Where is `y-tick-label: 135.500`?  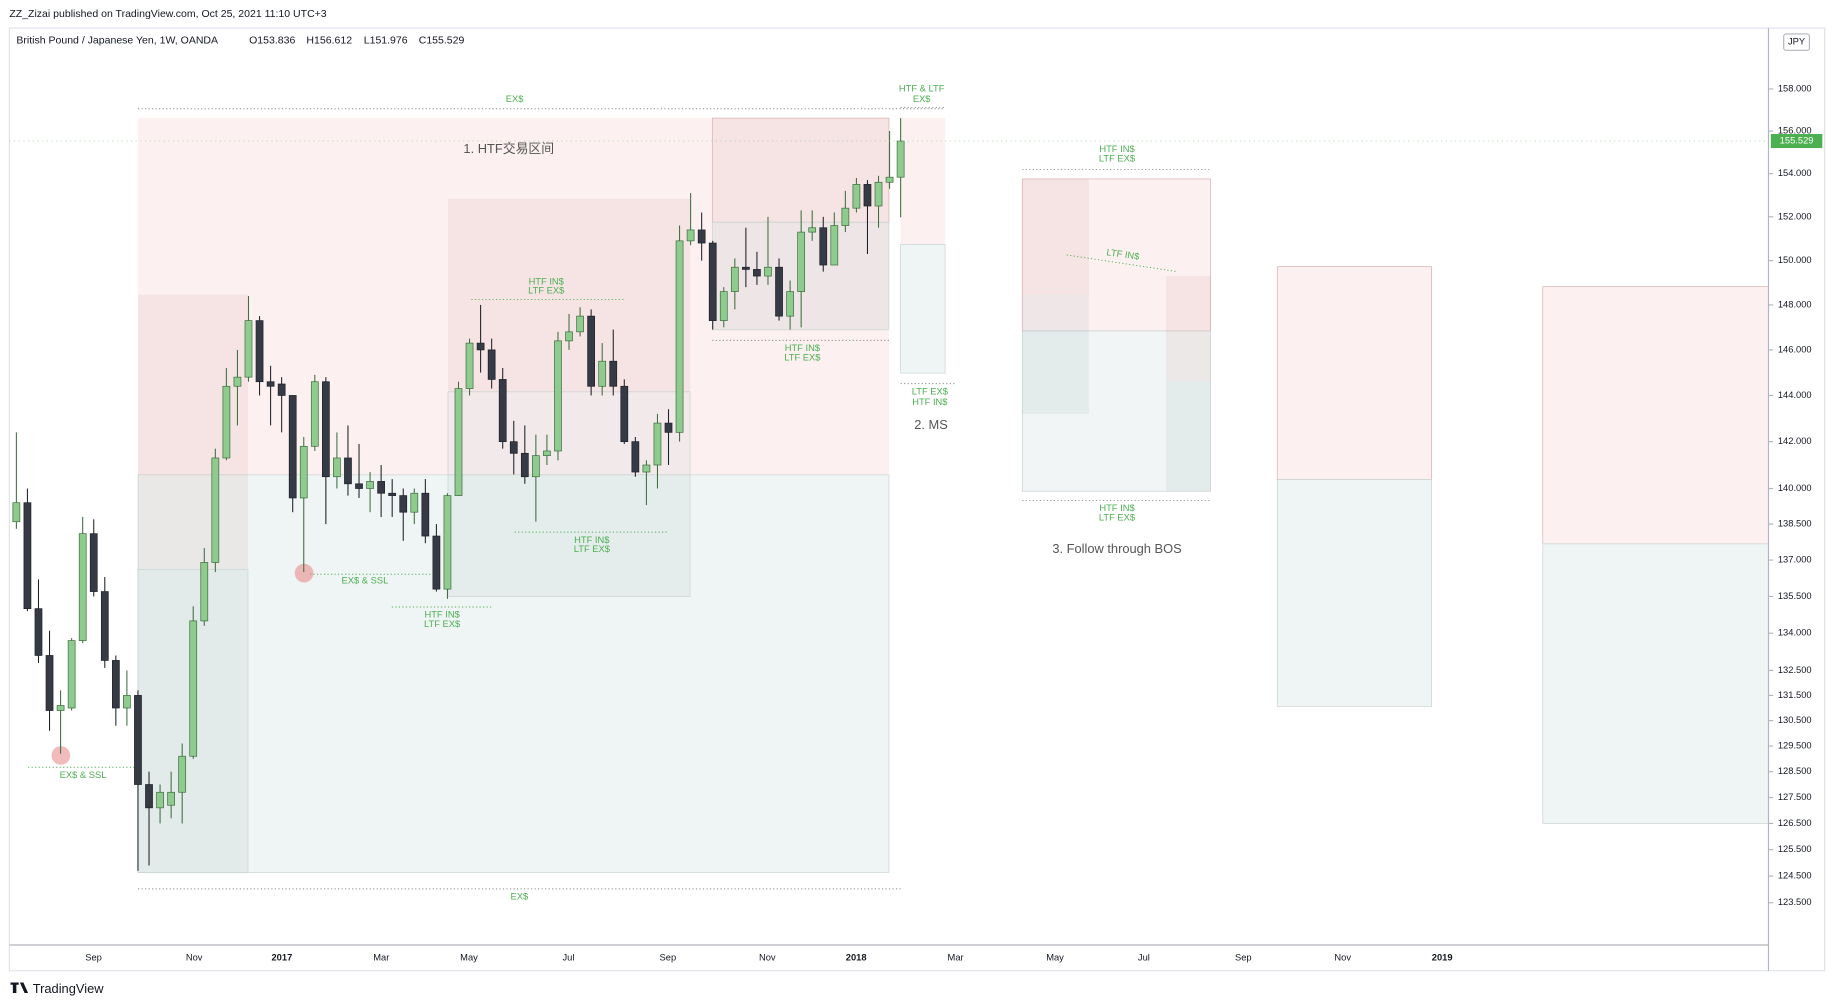
y-tick-label: 135.500 is located at coordinates (1795, 596).